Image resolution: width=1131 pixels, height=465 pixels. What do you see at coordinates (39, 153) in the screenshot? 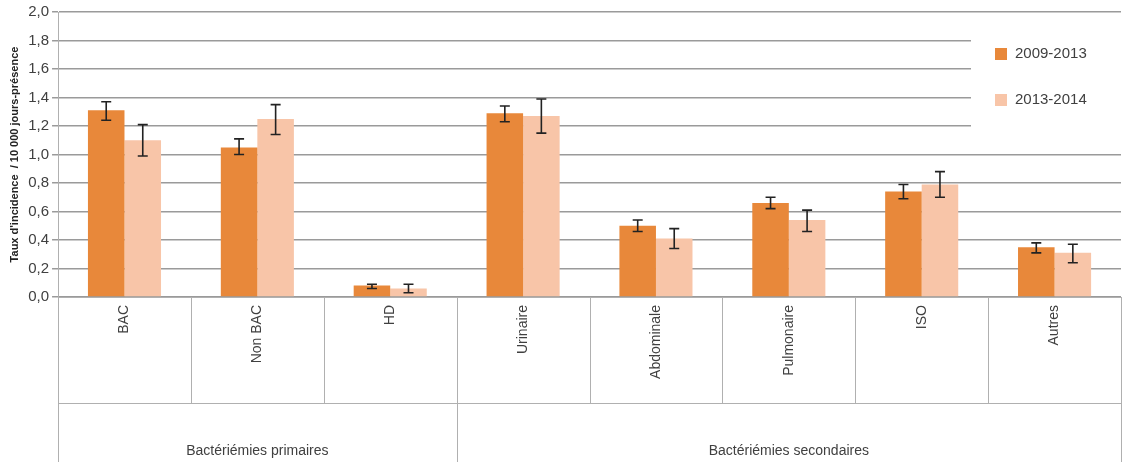
I see `y-tick-label: 1,0` at bounding box center [39, 153].